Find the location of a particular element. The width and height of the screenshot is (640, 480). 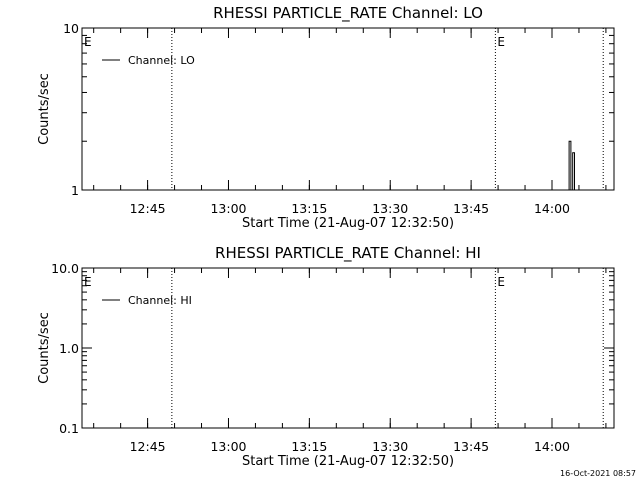

y-tick-label: 1.0 is located at coordinates (69, 348).